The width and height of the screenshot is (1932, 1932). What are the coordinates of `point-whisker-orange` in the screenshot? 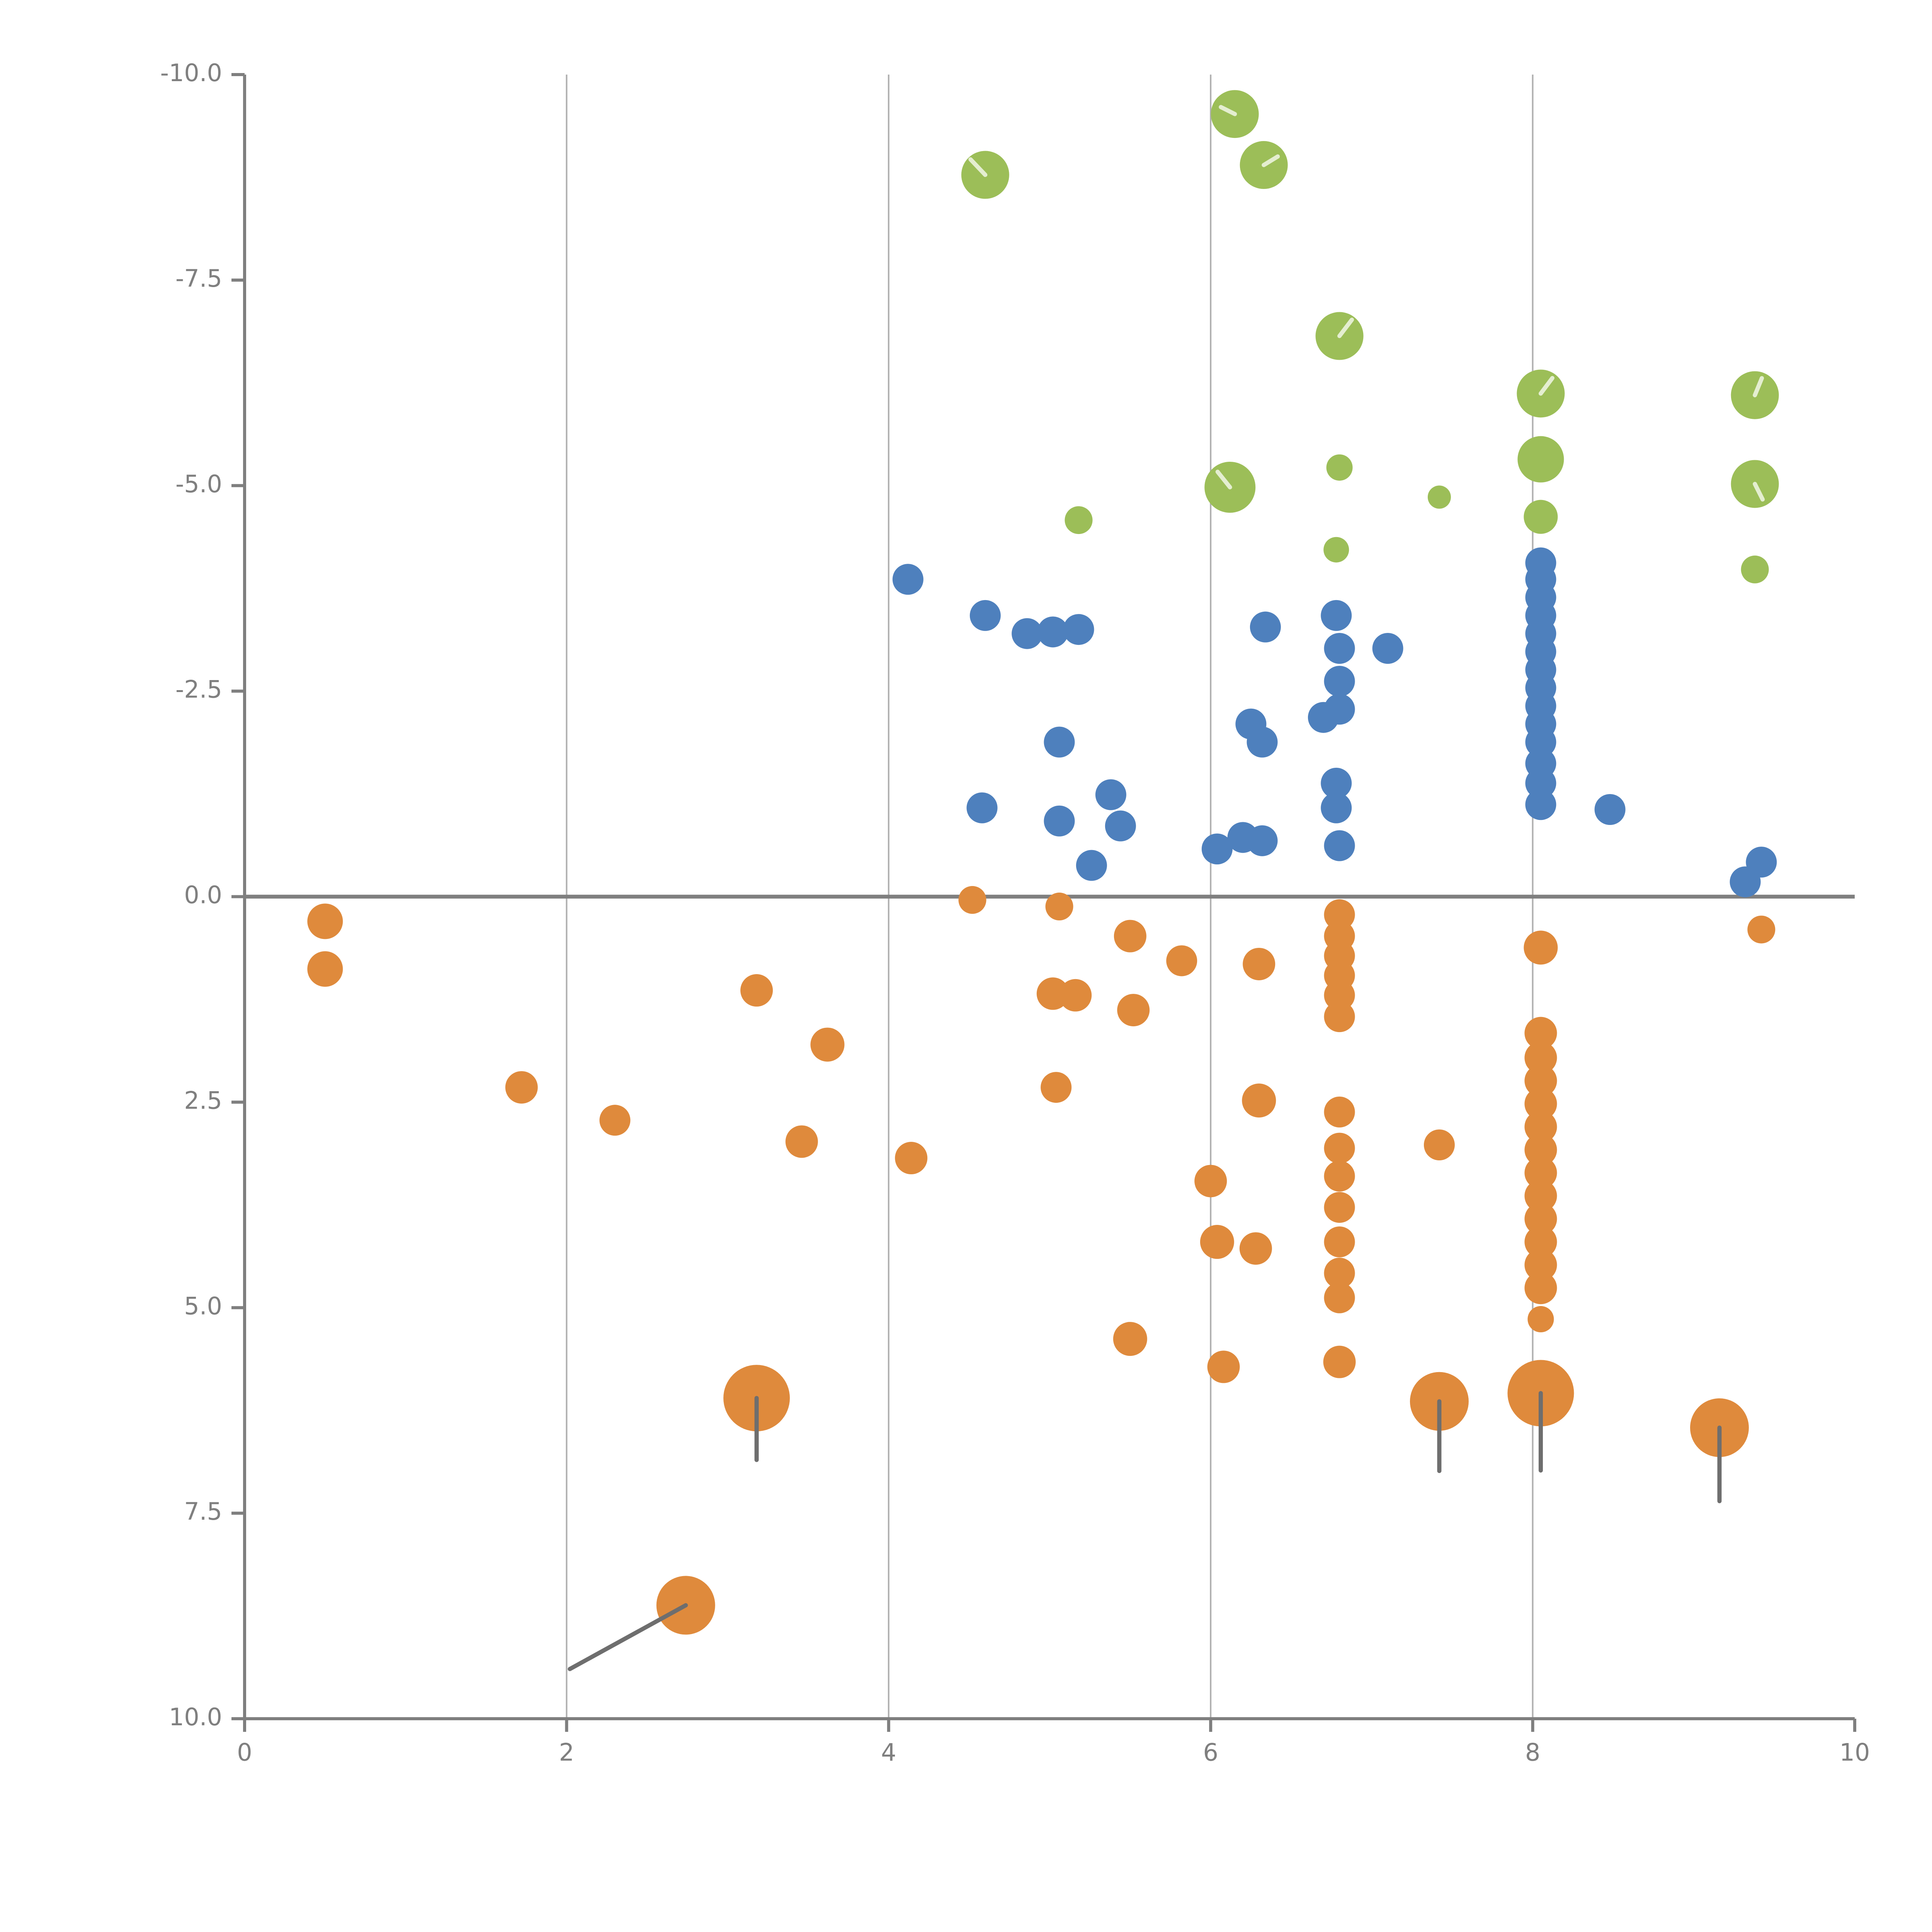 It's located at (628, 1637).